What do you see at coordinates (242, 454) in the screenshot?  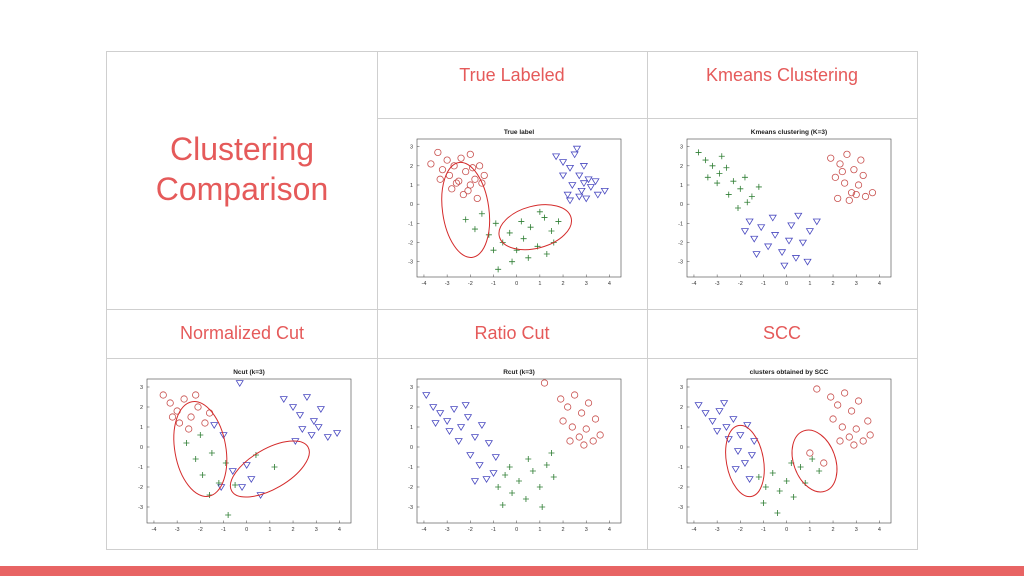 I see `plot-ncut: Ncut (k=3) -4 -3 -2 -1 0 1 2 3 4 -3 -2 -1 0 1 2 3` at bounding box center [242, 454].